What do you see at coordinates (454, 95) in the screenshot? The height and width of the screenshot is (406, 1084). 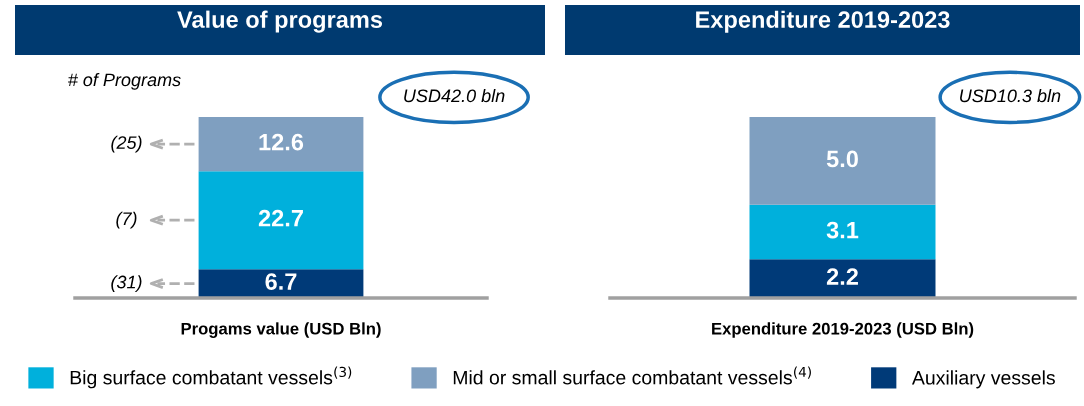 I see `text: USD42.0 bln` at bounding box center [454, 95].